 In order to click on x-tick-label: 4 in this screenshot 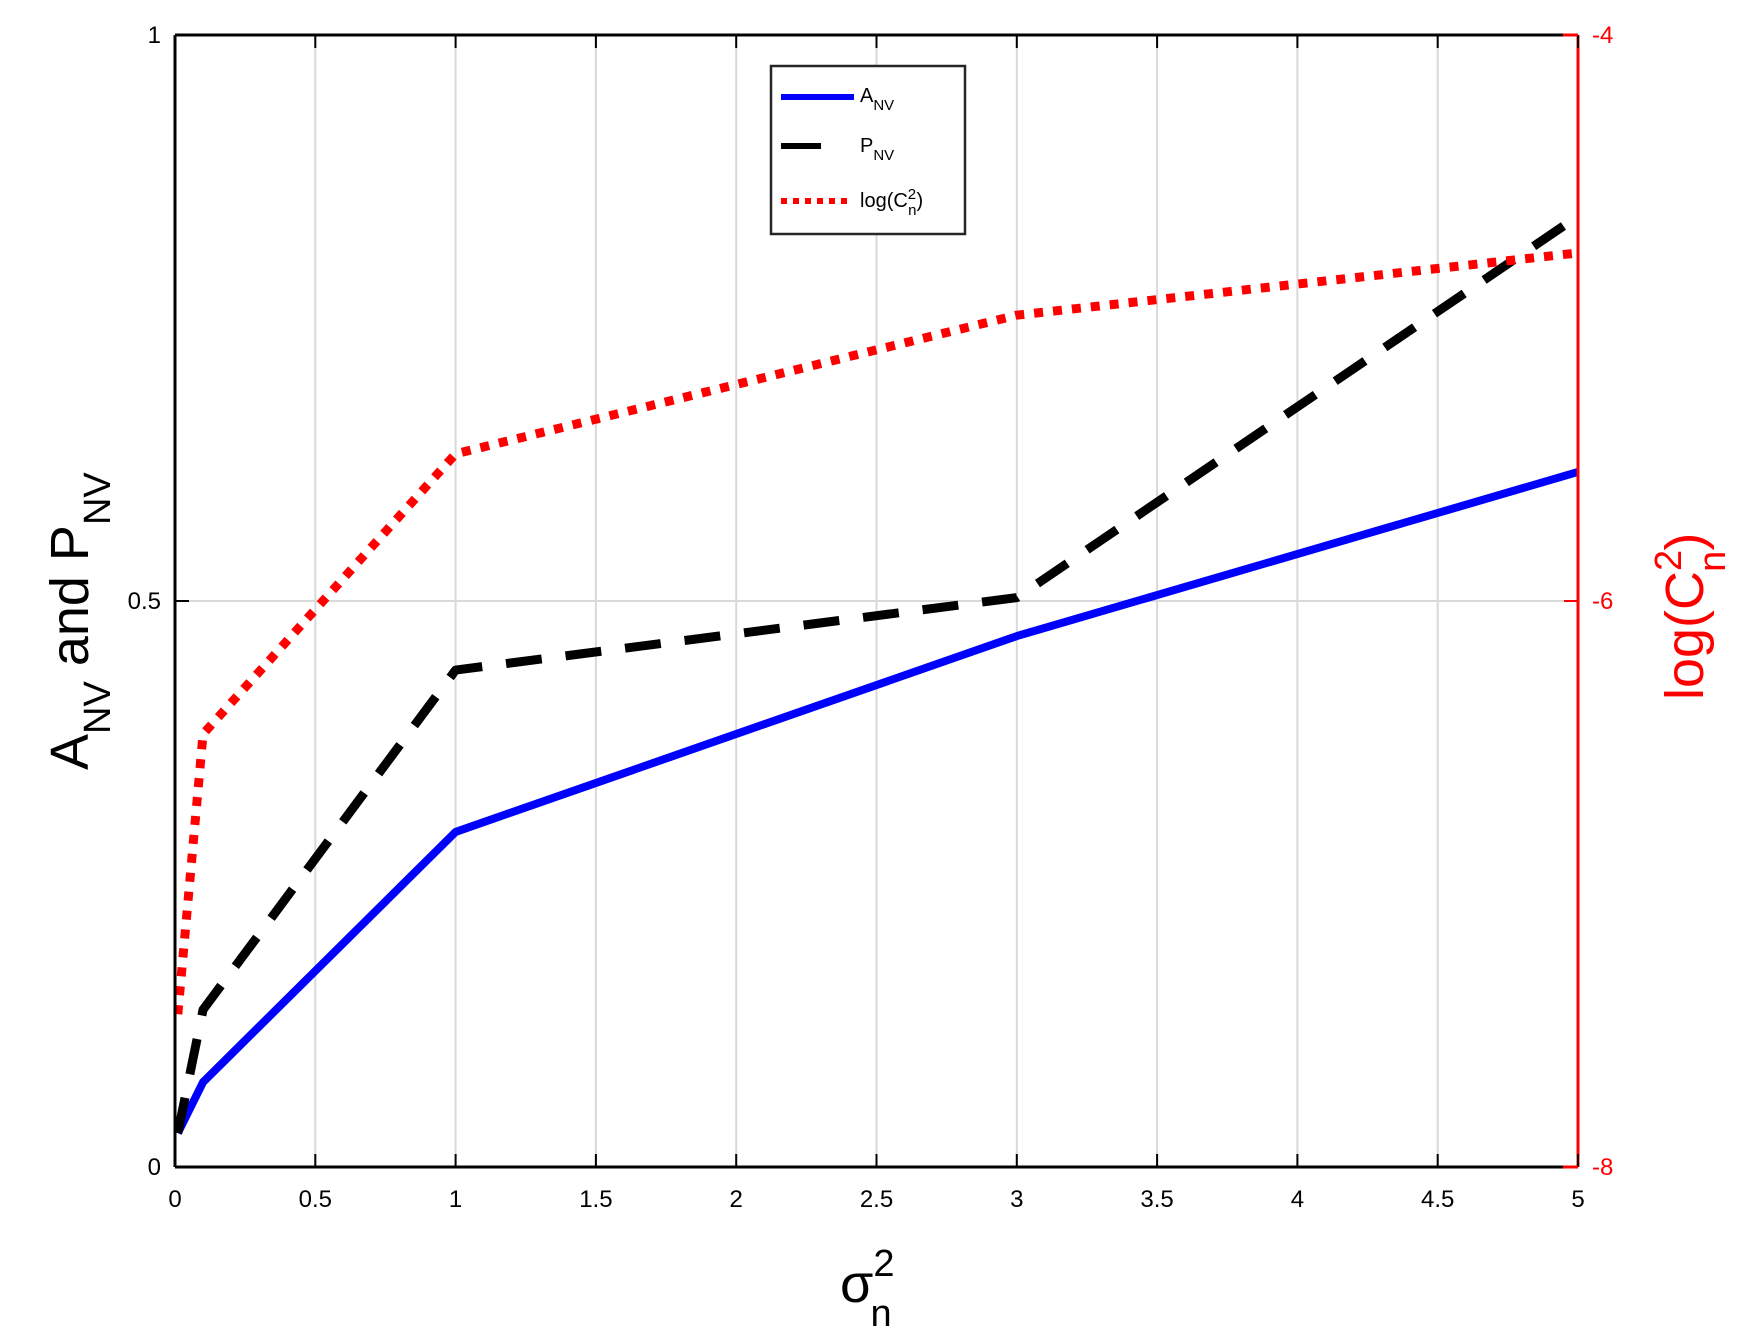, I will do `click(1297, 1199)`.